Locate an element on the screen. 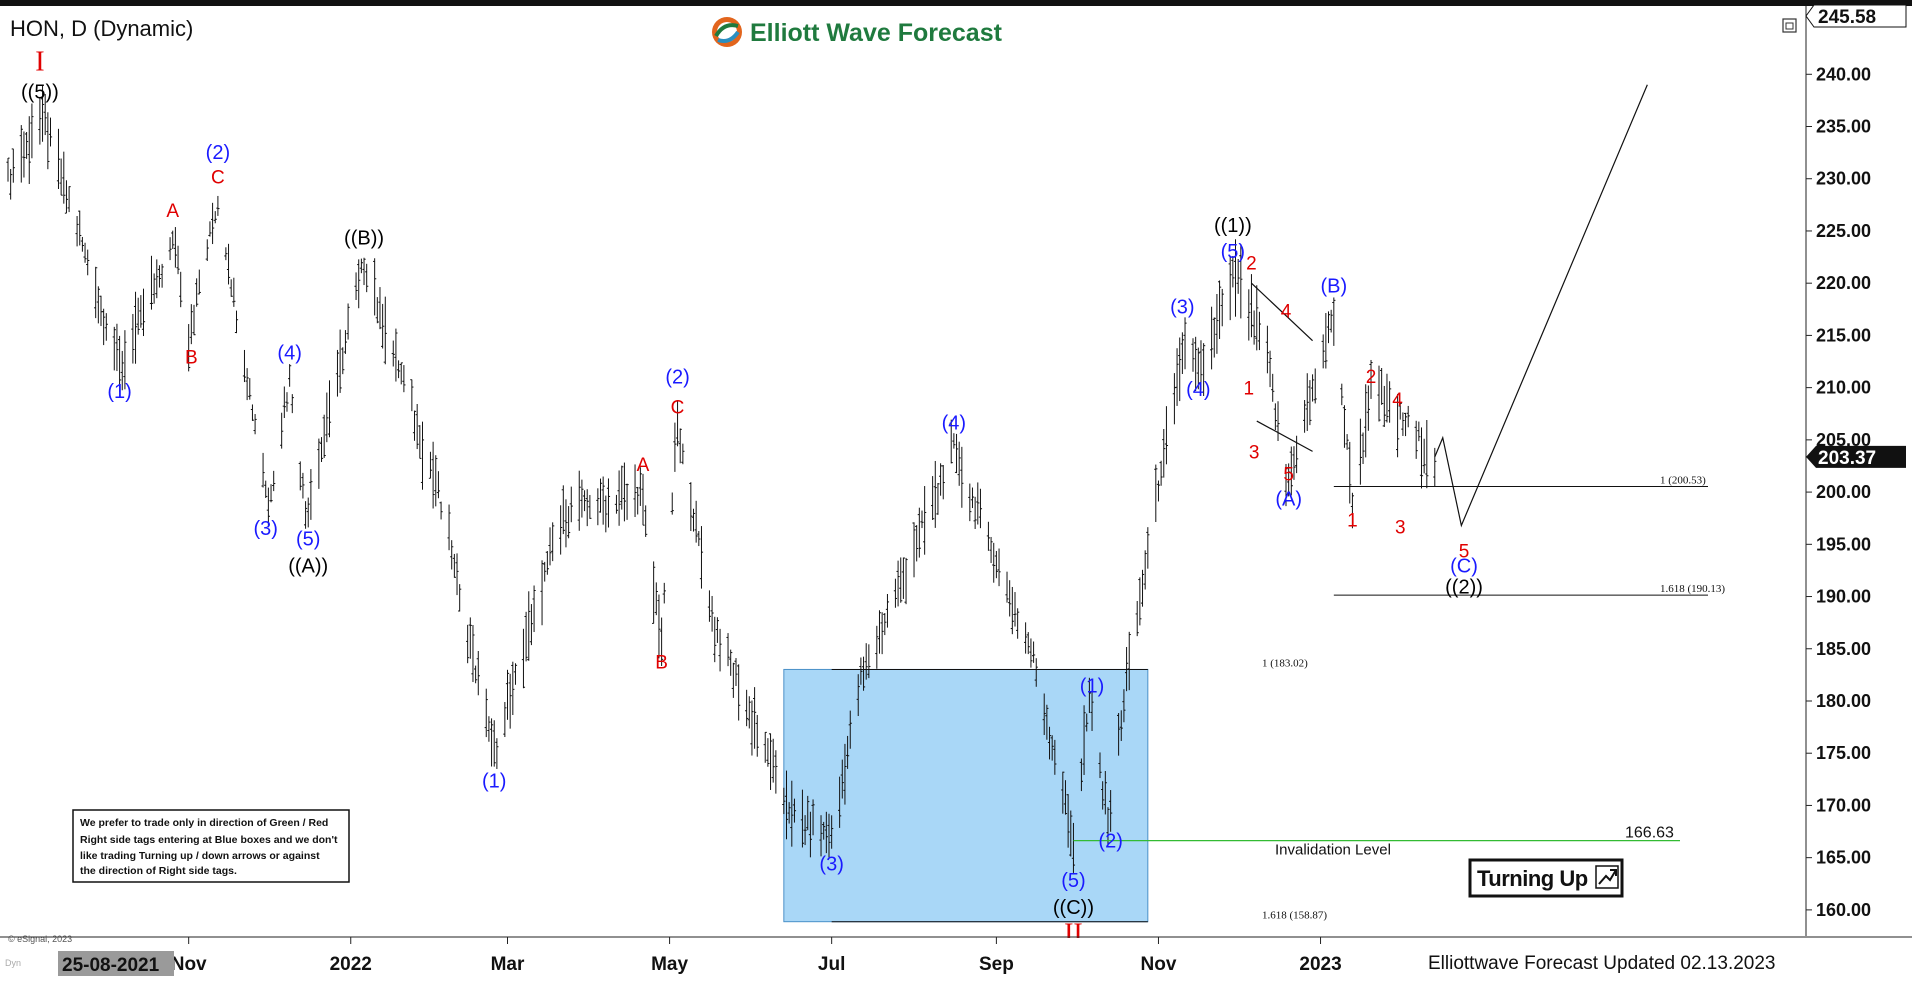 The width and height of the screenshot is (1912, 981). invalidation-price: 166.63 is located at coordinates (1649, 833).